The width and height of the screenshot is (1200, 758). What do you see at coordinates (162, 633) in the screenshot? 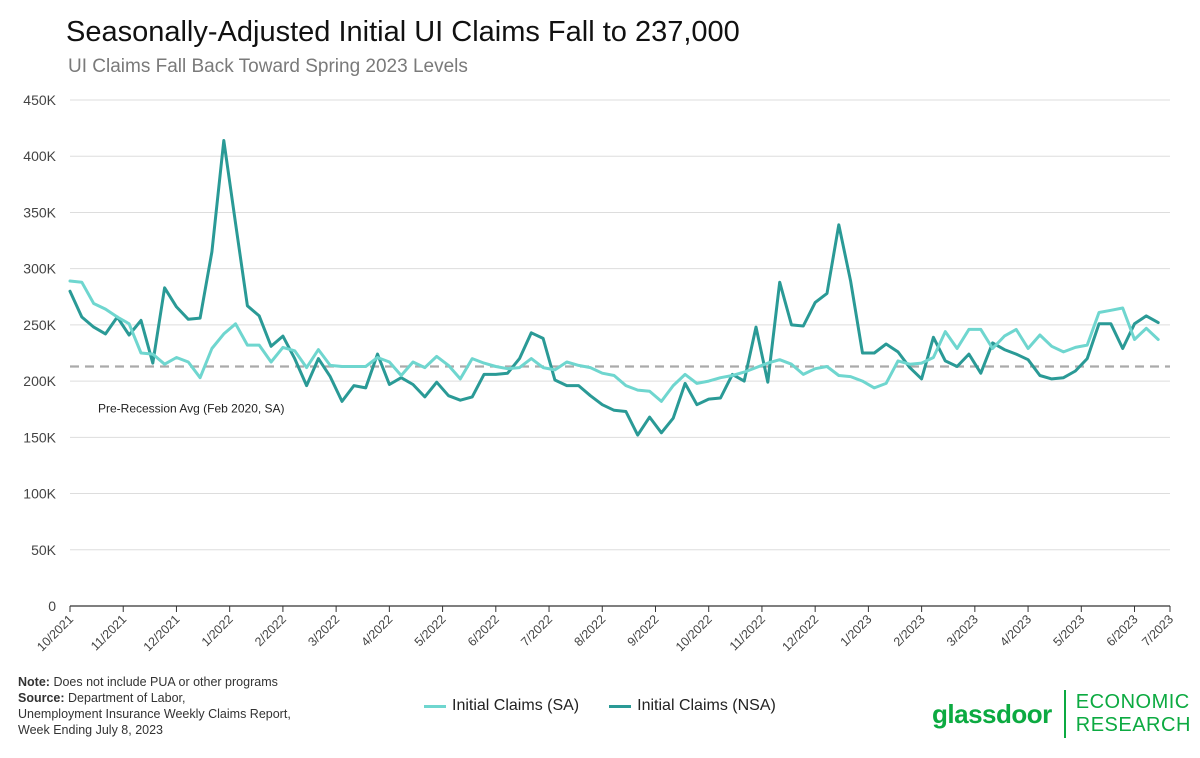
I see `x-tick-label: 12/2021` at bounding box center [162, 633].